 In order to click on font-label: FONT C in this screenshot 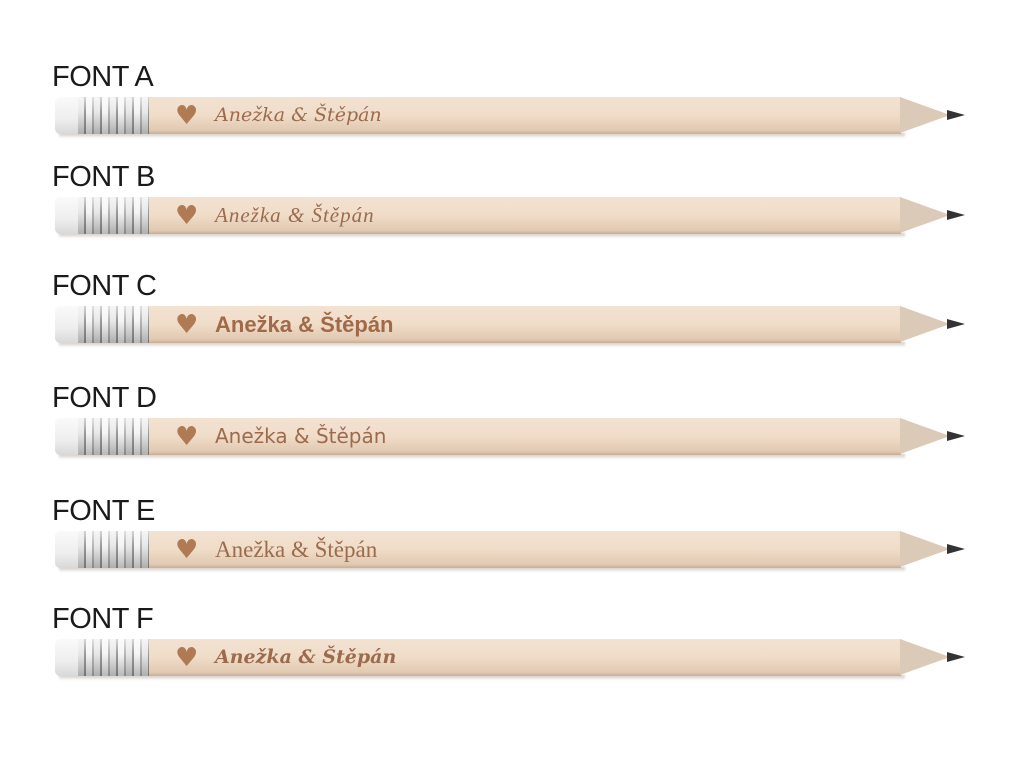, I will do `click(104, 286)`.